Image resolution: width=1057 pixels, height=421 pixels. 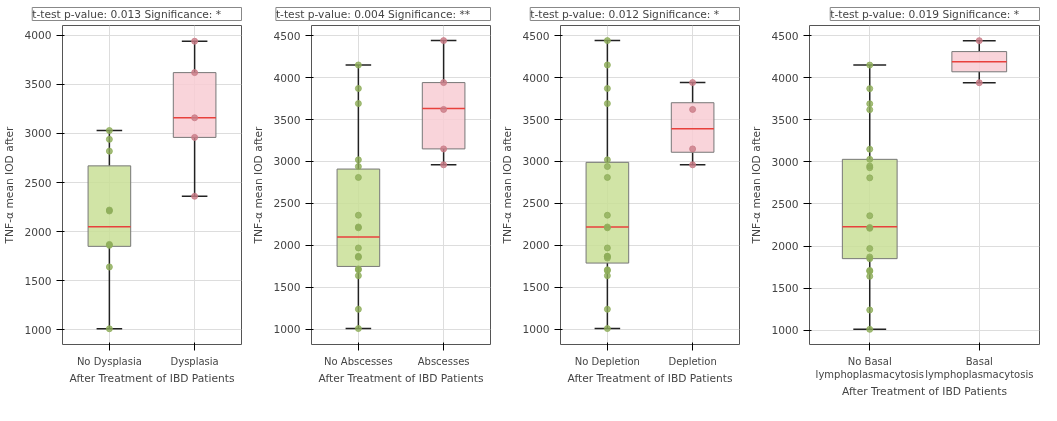 I want to click on text: t-test p-value: 0.012 Significance: *, so click(x=625, y=14).